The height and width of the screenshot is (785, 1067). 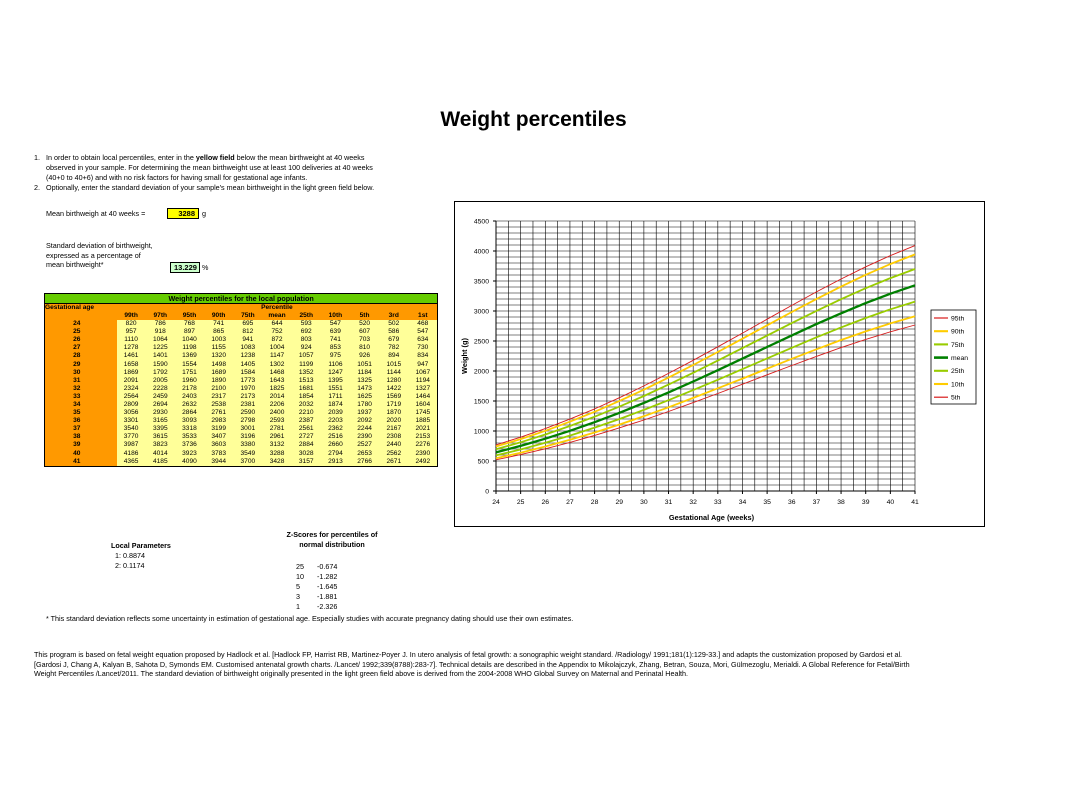 I want to click on table-header-row-1: Gestational age Percentile, so click(x=241, y=307).